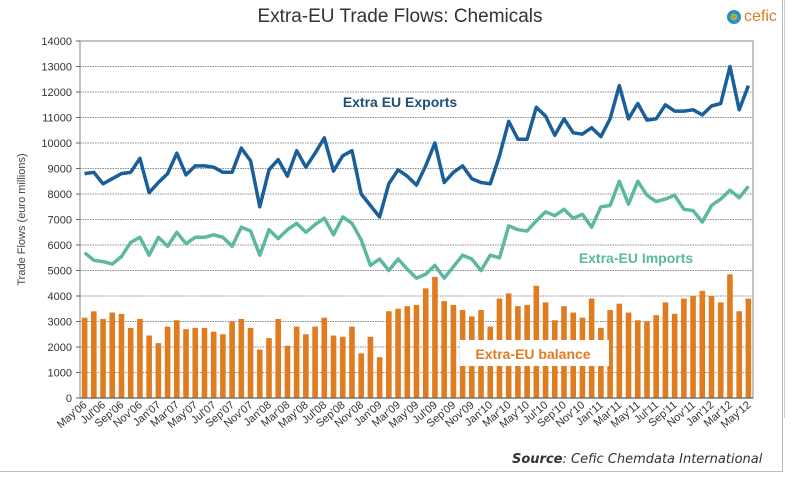  What do you see at coordinates (60, 246) in the screenshot?
I see `y-tick-label: 6000` at bounding box center [60, 246].